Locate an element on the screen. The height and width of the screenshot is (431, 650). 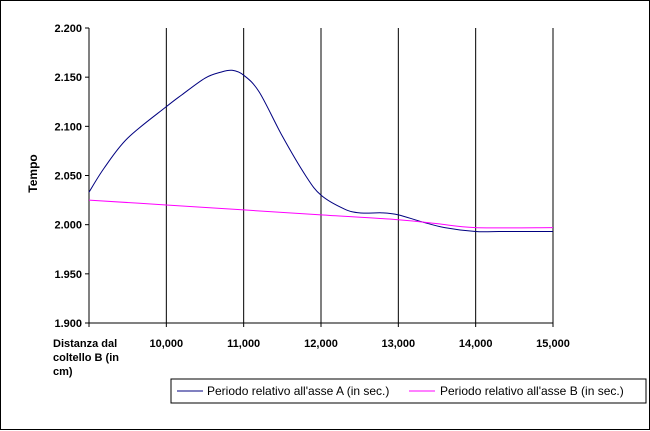
x-tick-label: 14,000 is located at coordinates (476, 344).